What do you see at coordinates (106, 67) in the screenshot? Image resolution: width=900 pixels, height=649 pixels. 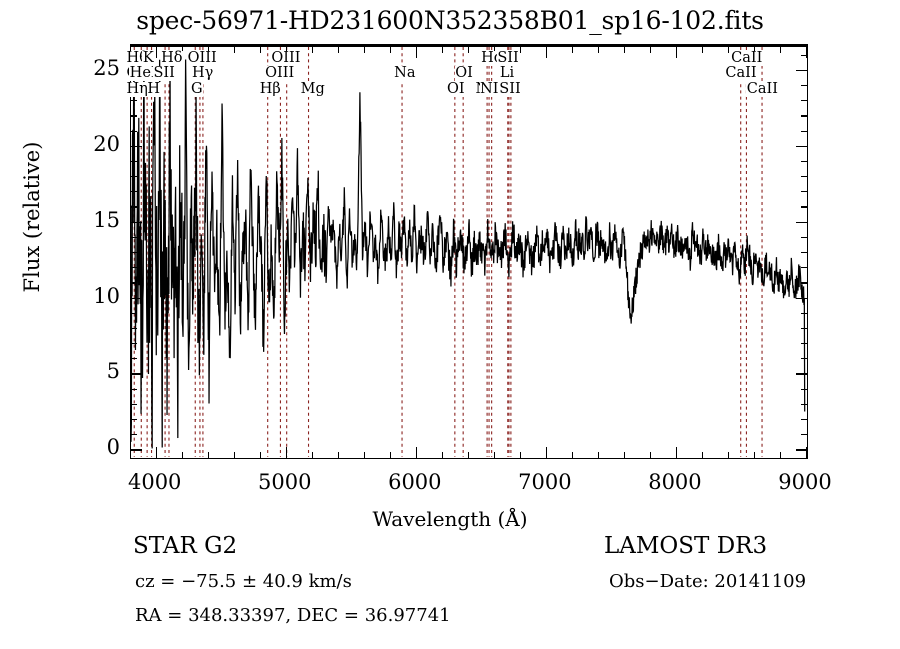 I see `y-tick-label: 25` at bounding box center [106, 67].